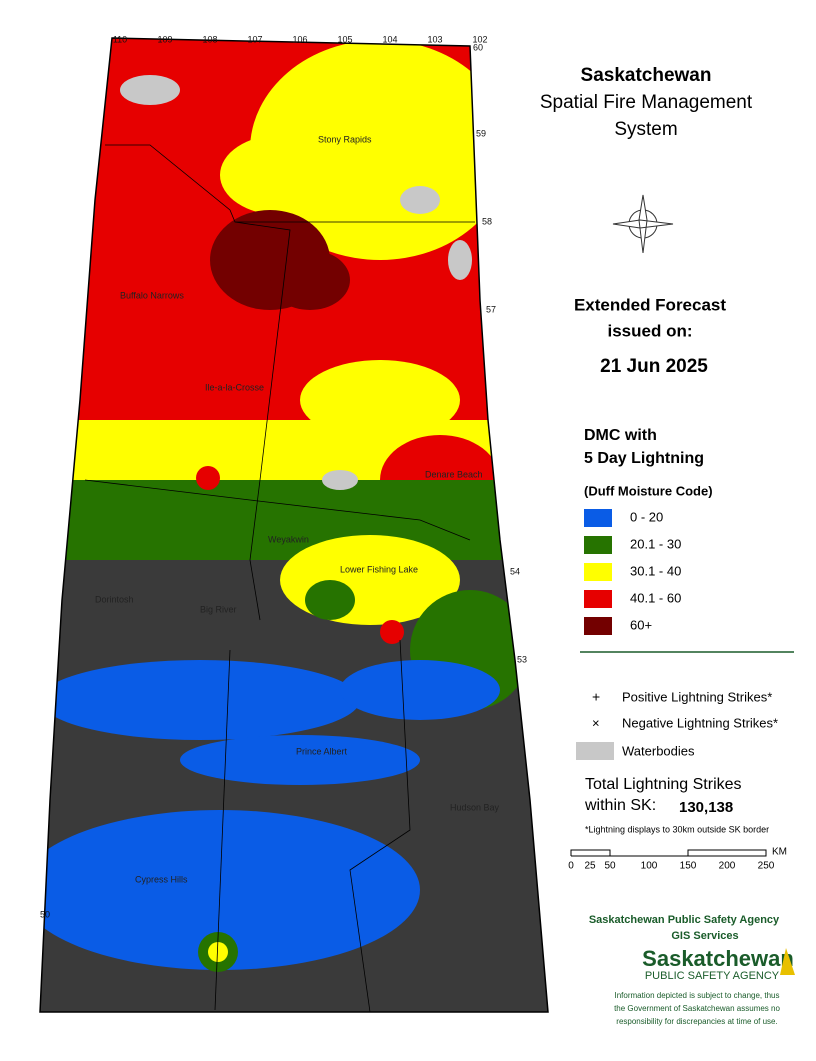 The height and width of the screenshot is (1061, 816). What do you see at coordinates (697, 696) in the screenshot?
I see `legend-label: Positive Lightning Strikes*` at bounding box center [697, 696].